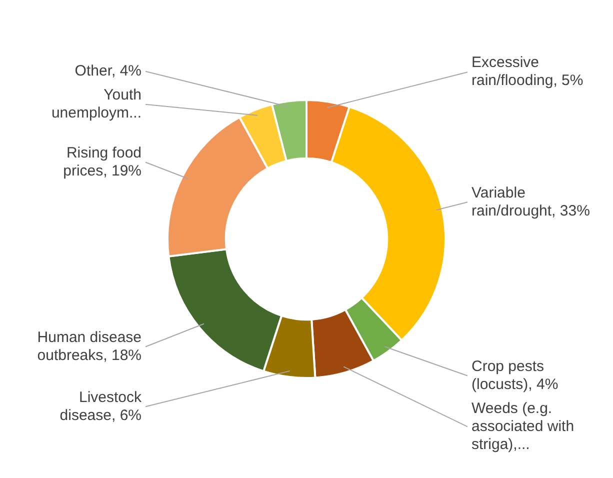  Describe the element at coordinates (89, 346) in the screenshot. I see `slice-label: Human disease outbreaks, 18%` at that location.